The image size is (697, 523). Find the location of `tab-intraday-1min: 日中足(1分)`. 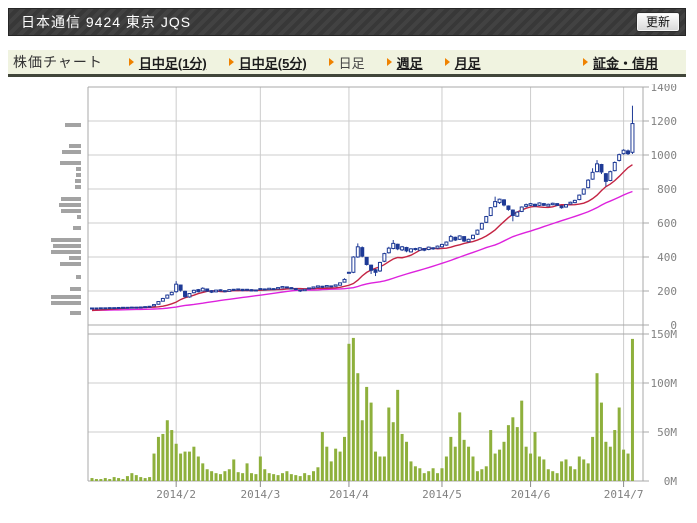

tab-intraday-1min: 日中足(1分) is located at coordinates (167, 62).